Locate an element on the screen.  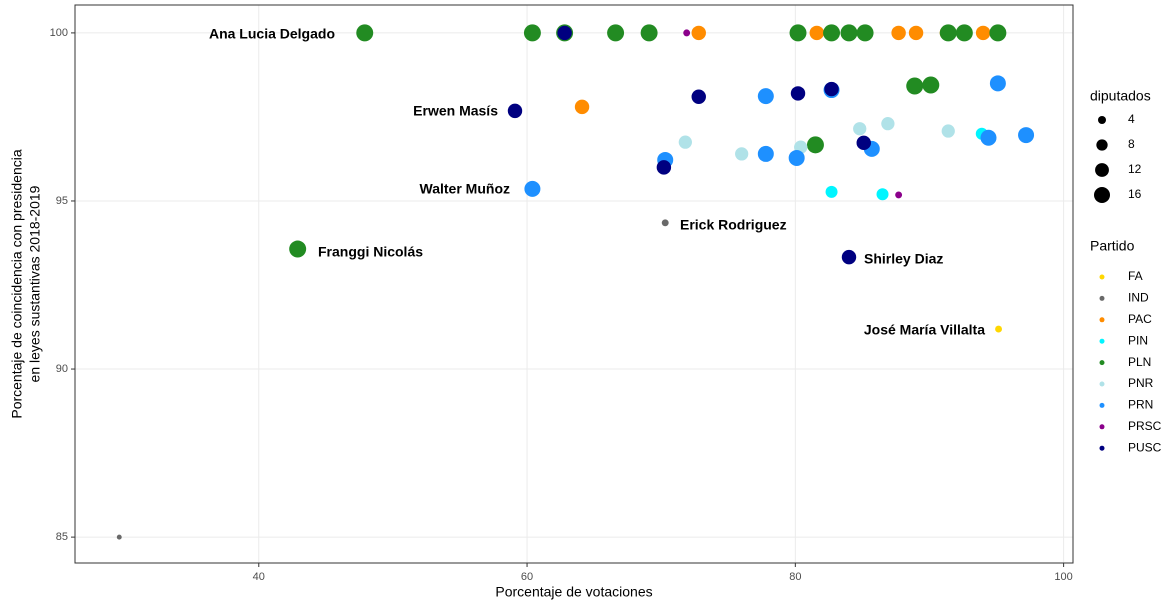
x-tick-label: 80 is located at coordinates (795, 577).